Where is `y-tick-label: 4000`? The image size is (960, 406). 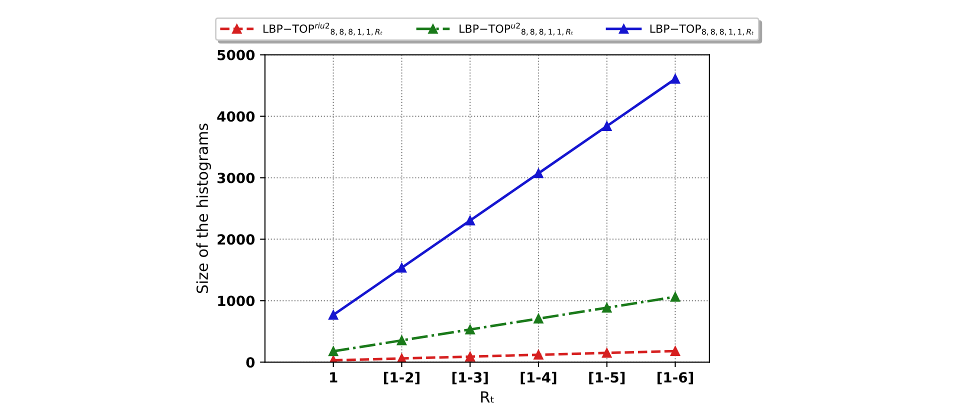 y-tick-label: 4000 is located at coordinates (236, 116).